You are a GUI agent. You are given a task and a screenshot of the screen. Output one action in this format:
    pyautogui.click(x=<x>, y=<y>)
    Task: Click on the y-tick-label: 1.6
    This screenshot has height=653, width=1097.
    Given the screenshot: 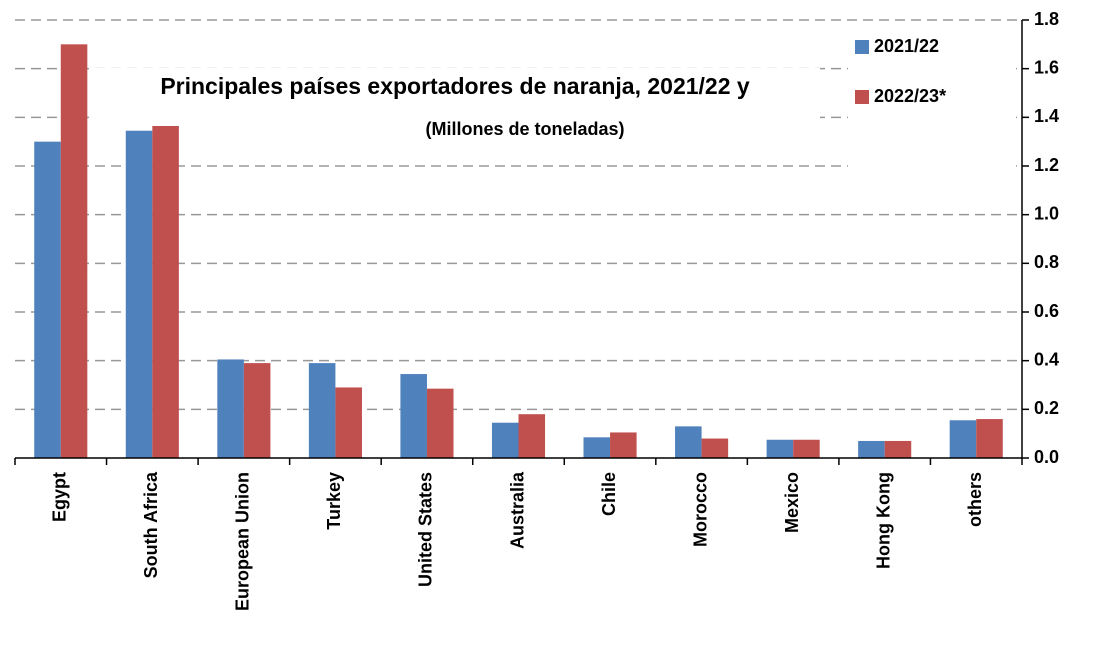 What is the action you would take?
    pyautogui.click(x=1046, y=67)
    